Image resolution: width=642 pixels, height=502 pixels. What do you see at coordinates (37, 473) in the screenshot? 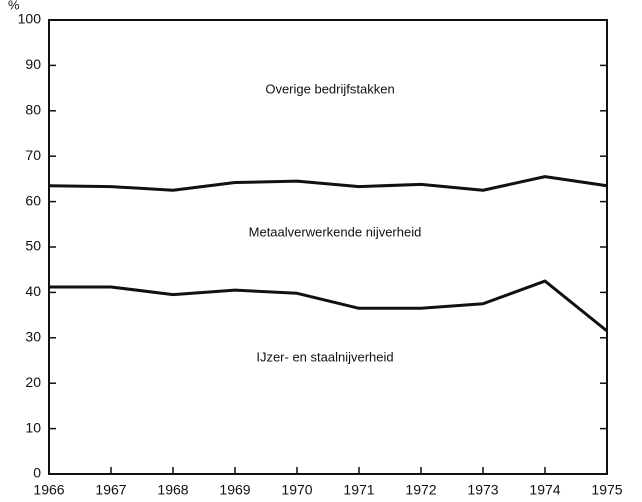
I see `y-tick-label: 0` at bounding box center [37, 473].